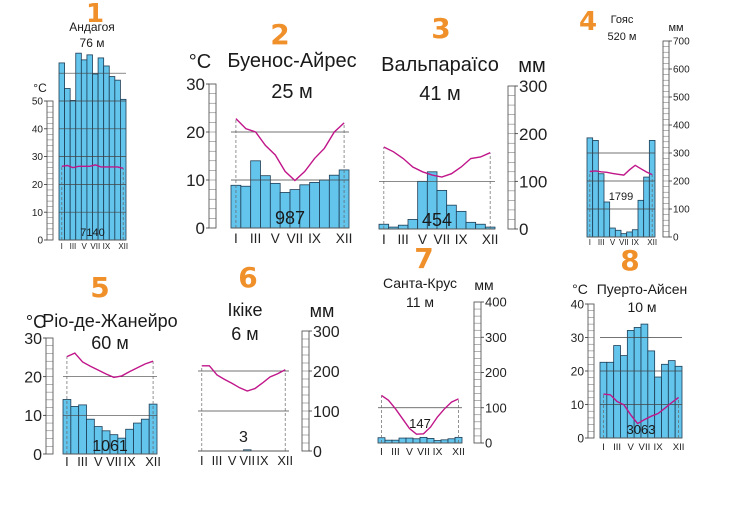 The height and width of the screenshot is (523, 740). What do you see at coordinates (279, 34) in the screenshot?
I see `chart-number: 2` at bounding box center [279, 34].